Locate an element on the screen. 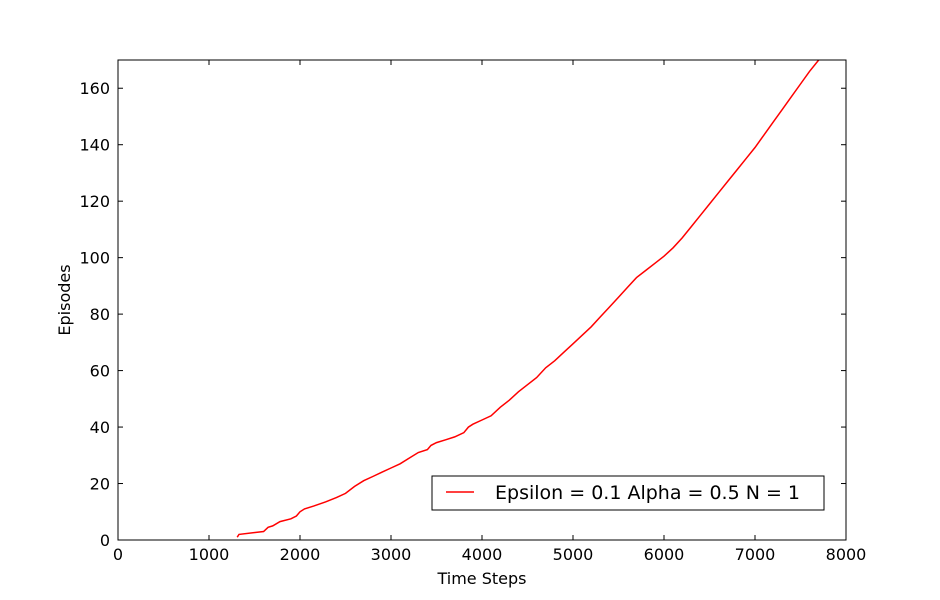 Image resolution: width=940 pixels, height=600 pixels. x-tick-label: 1000 is located at coordinates (209, 554).